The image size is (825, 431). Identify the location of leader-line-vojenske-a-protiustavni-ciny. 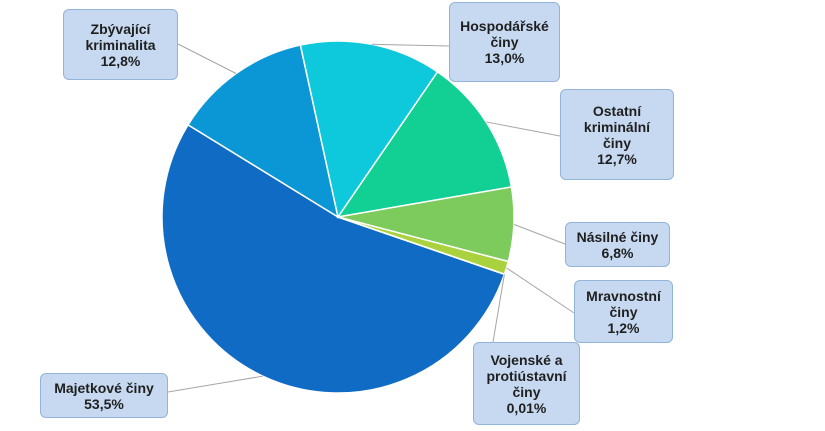
(498, 308).